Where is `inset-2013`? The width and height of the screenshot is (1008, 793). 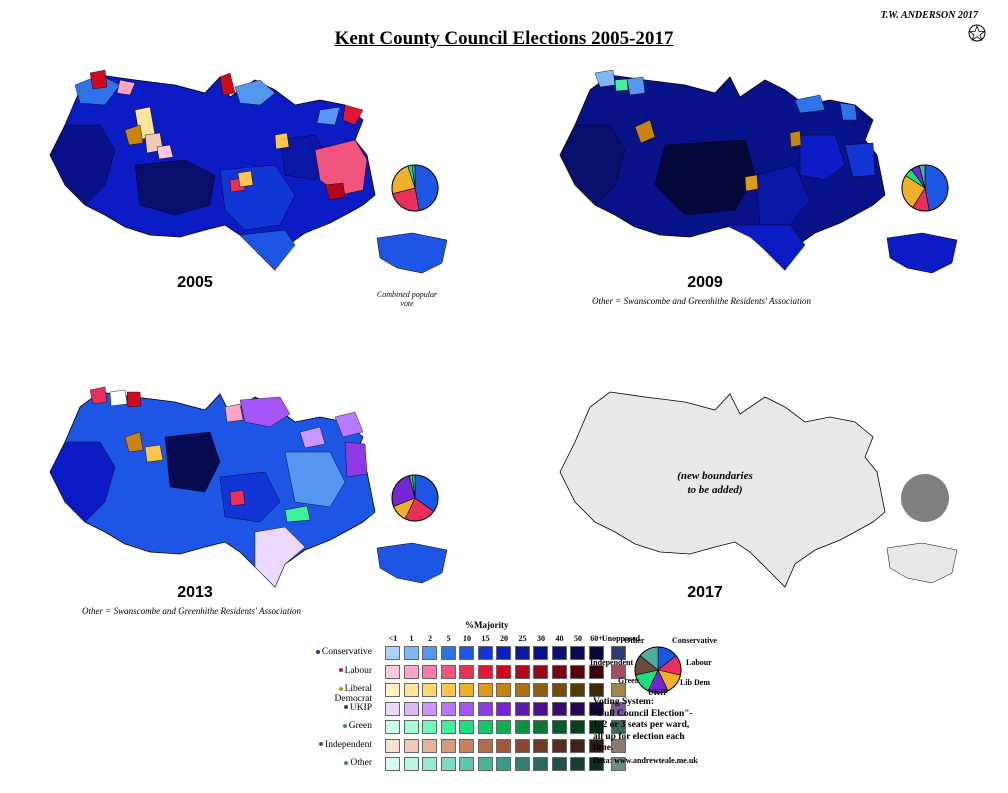
inset-2013 is located at coordinates (412, 563).